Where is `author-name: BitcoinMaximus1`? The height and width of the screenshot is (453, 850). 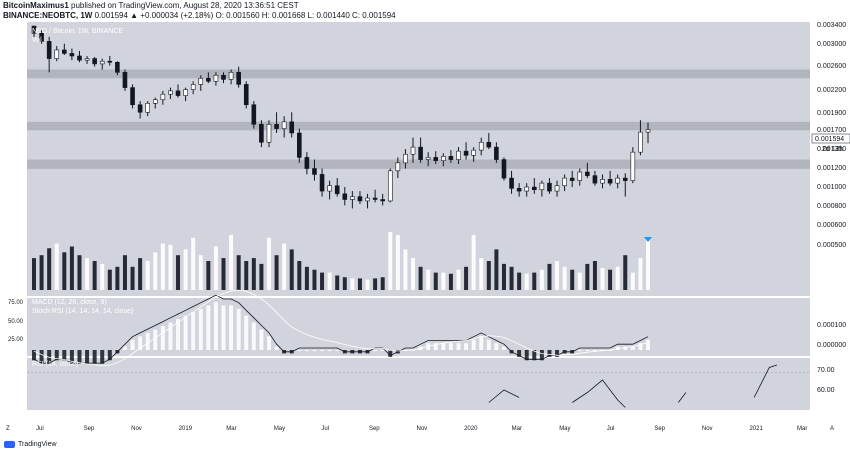 author-name: BitcoinMaximus1 is located at coordinates (36, 5).